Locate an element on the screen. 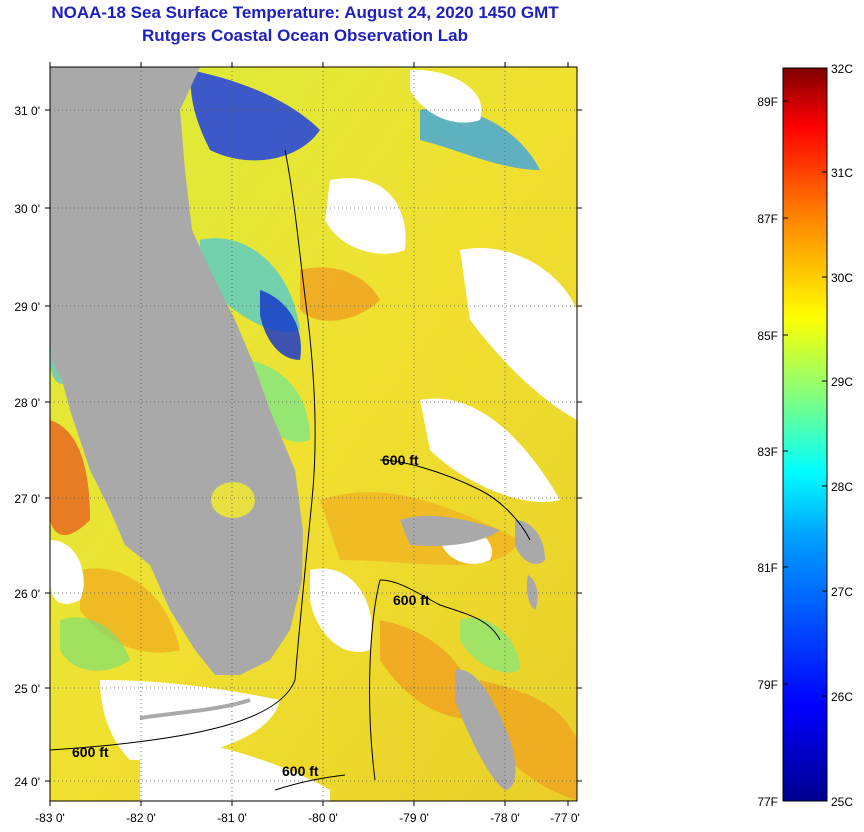  lat-label: 26 0' is located at coordinates (27, 594).